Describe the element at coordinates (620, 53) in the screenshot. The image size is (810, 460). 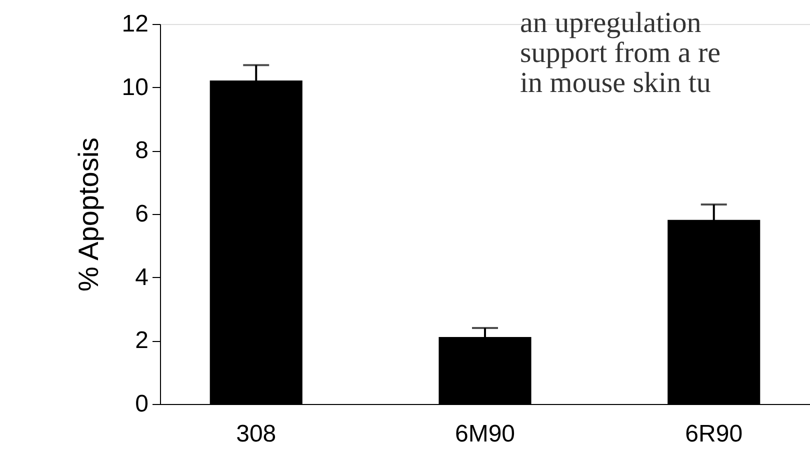
I see `annotation: support from a re` at that location.